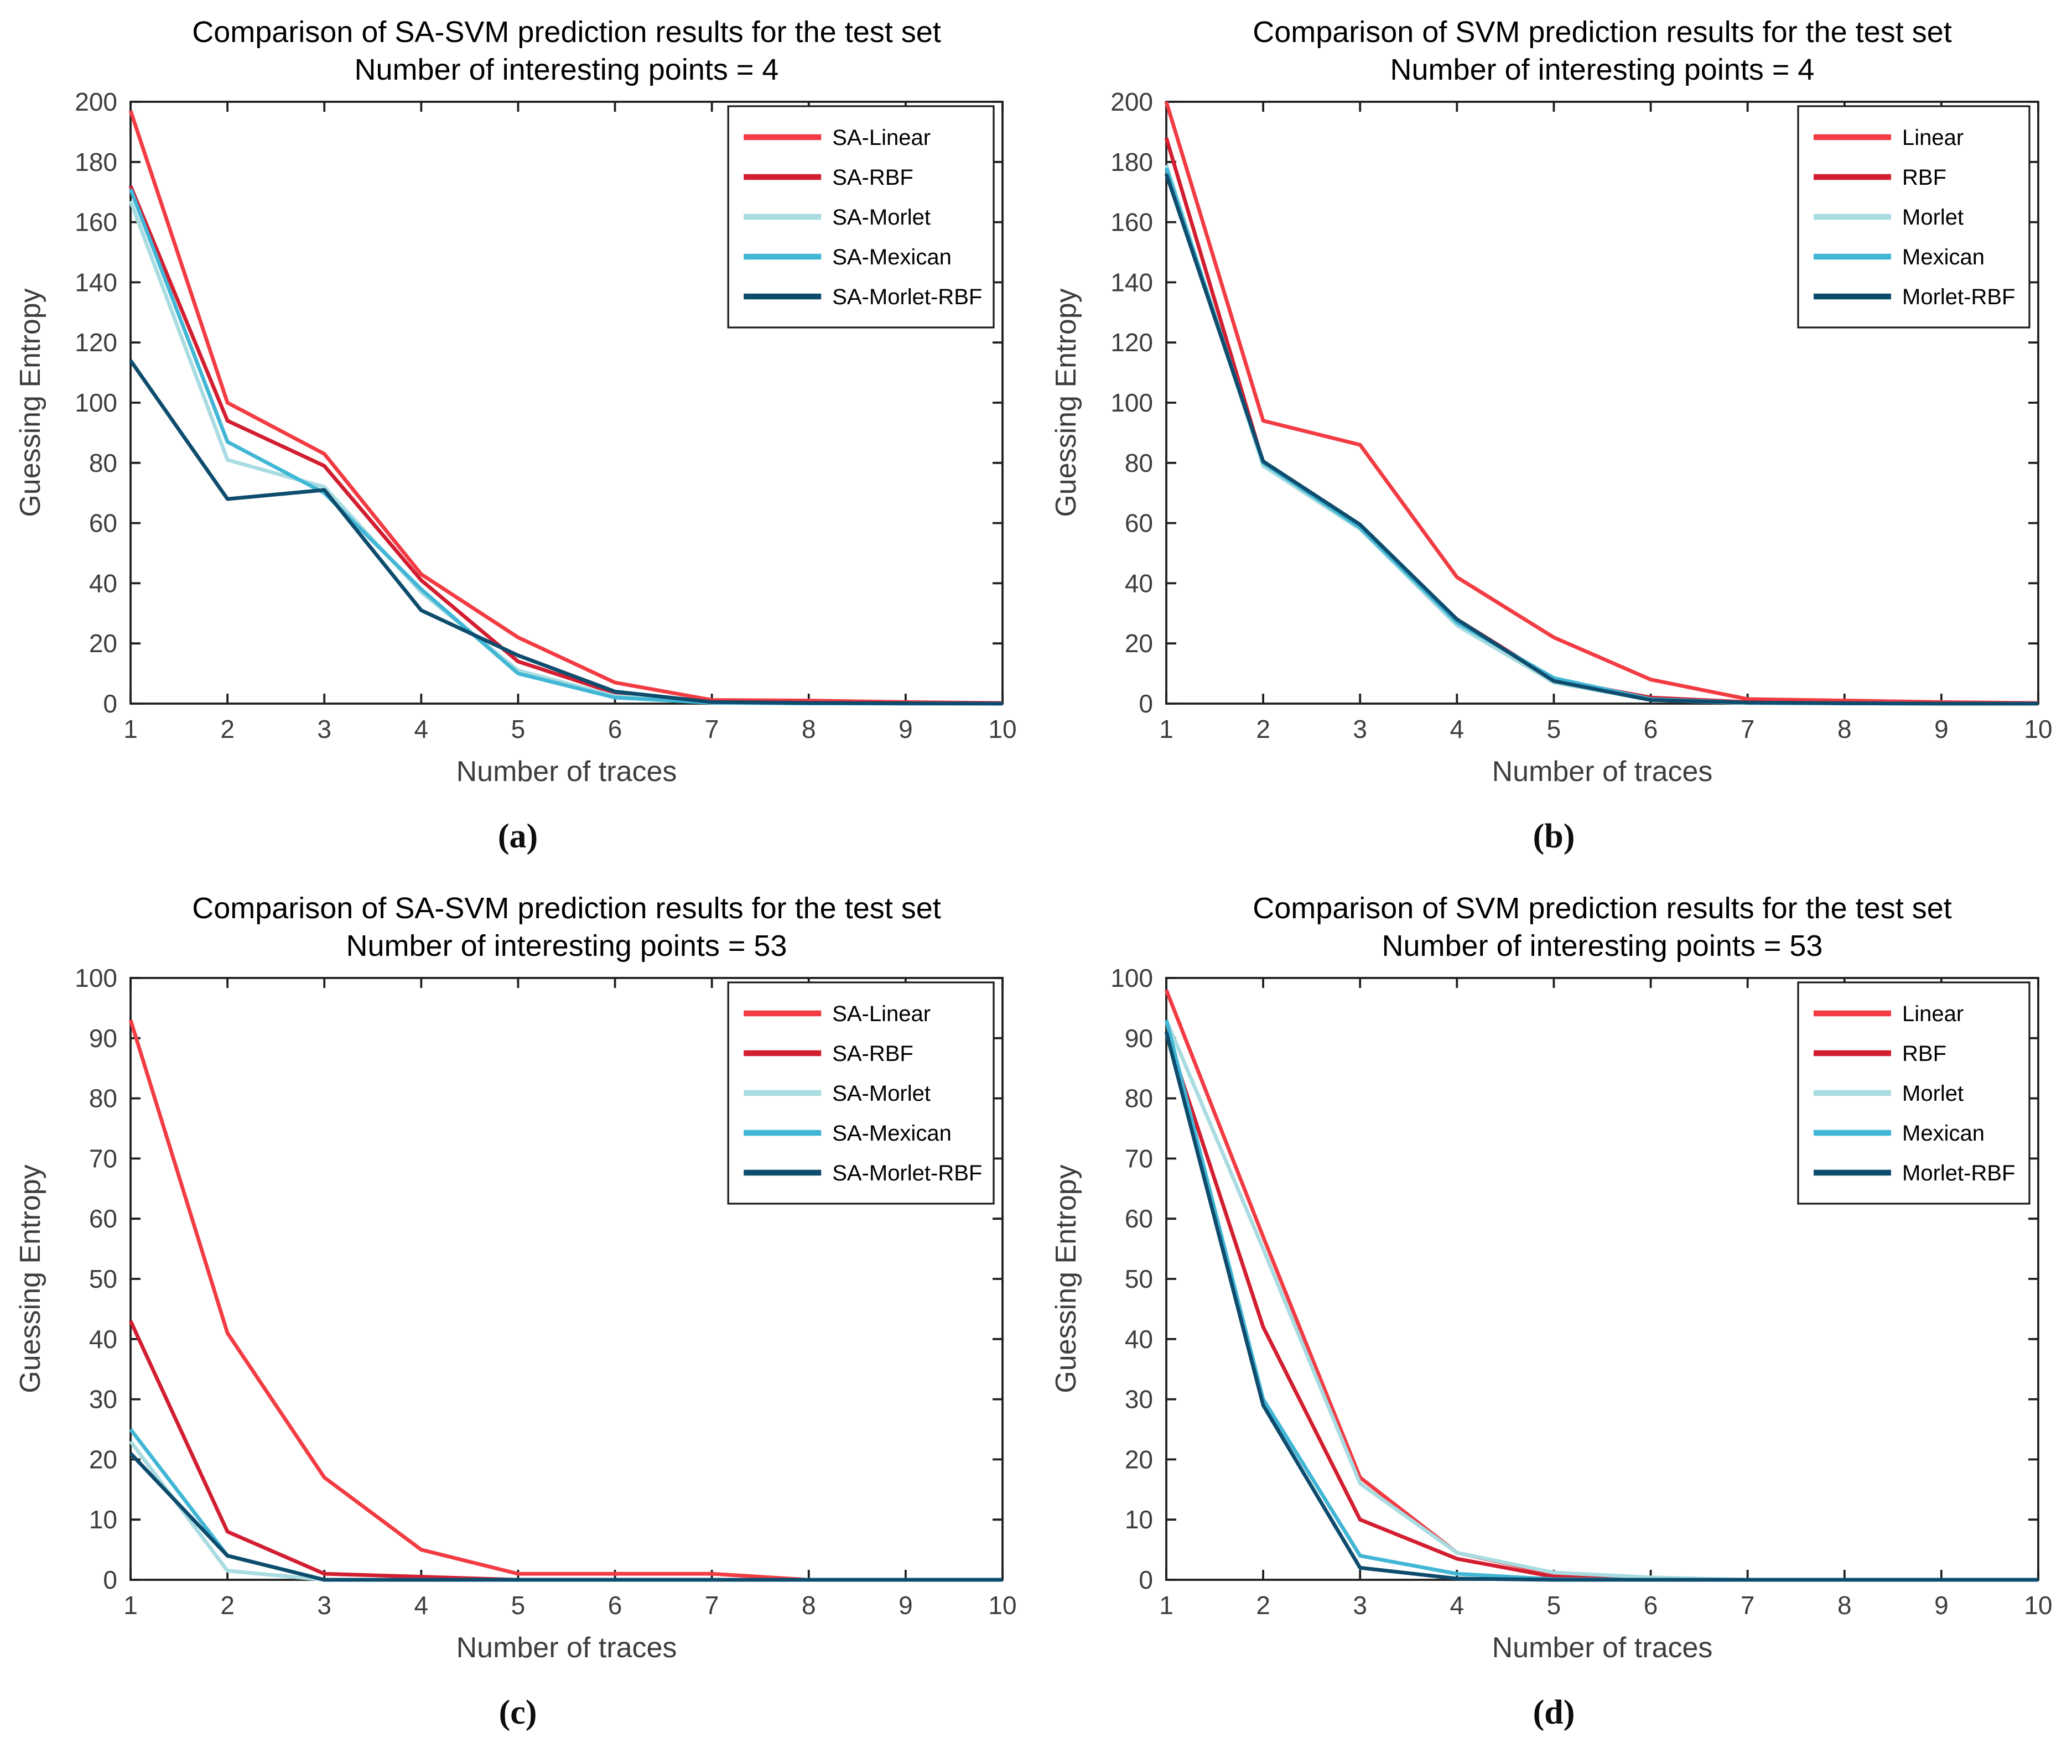  What do you see at coordinates (103, 1399) in the screenshot?
I see `y-tick-label: 30` at bounding box center [103, 1399].